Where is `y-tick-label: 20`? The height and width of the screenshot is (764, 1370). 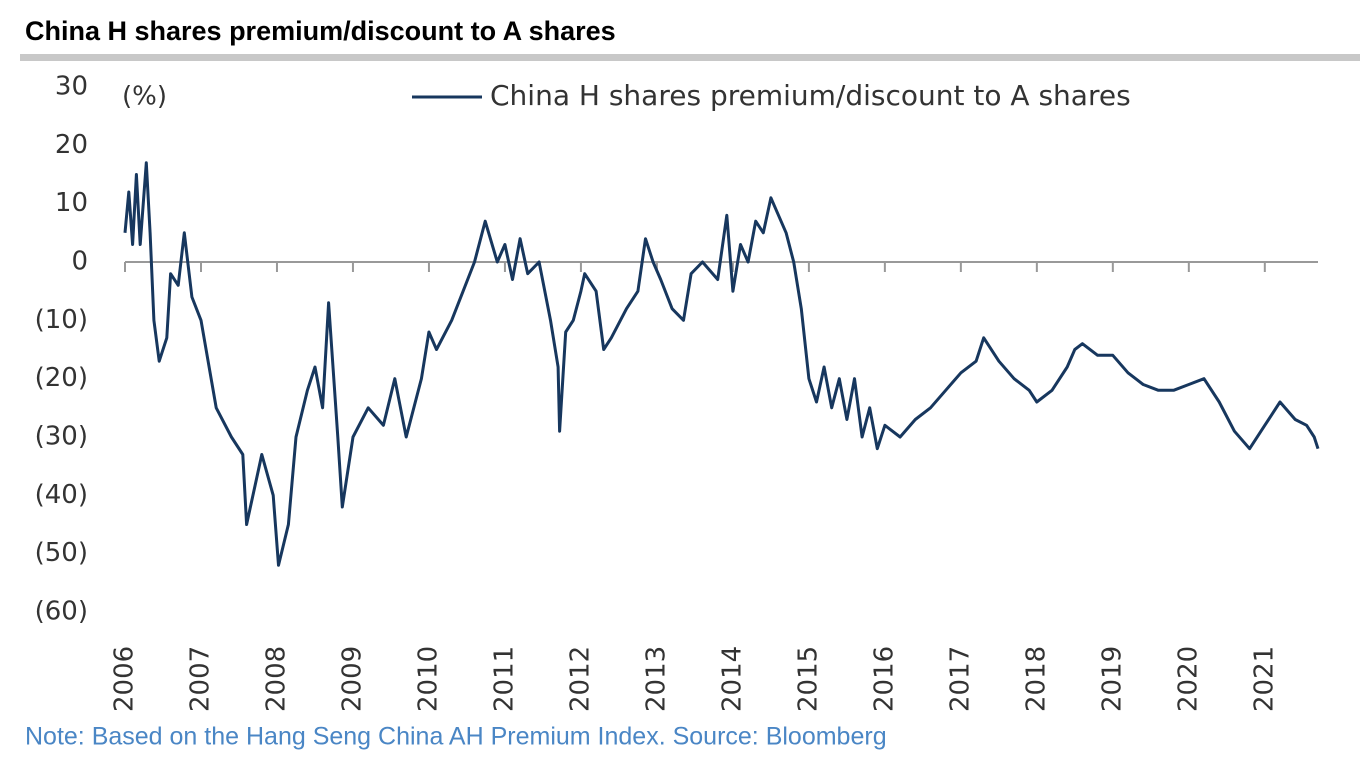 y-tick-label: 20 is located at coordinates (71, 145).